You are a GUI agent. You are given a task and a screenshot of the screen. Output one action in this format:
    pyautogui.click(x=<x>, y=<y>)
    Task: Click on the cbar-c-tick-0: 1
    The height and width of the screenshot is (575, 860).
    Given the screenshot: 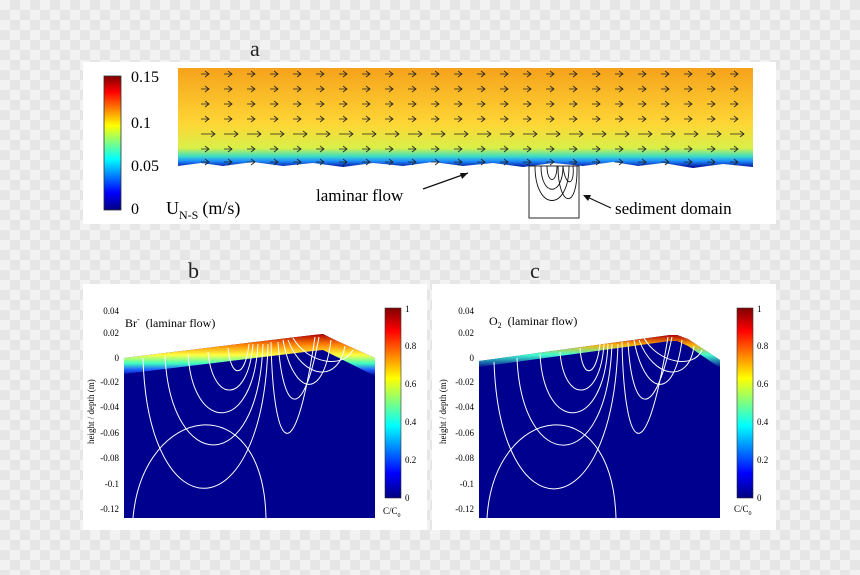 What is the action you would take?
    pyautogui.click(x=759, y=309)
    